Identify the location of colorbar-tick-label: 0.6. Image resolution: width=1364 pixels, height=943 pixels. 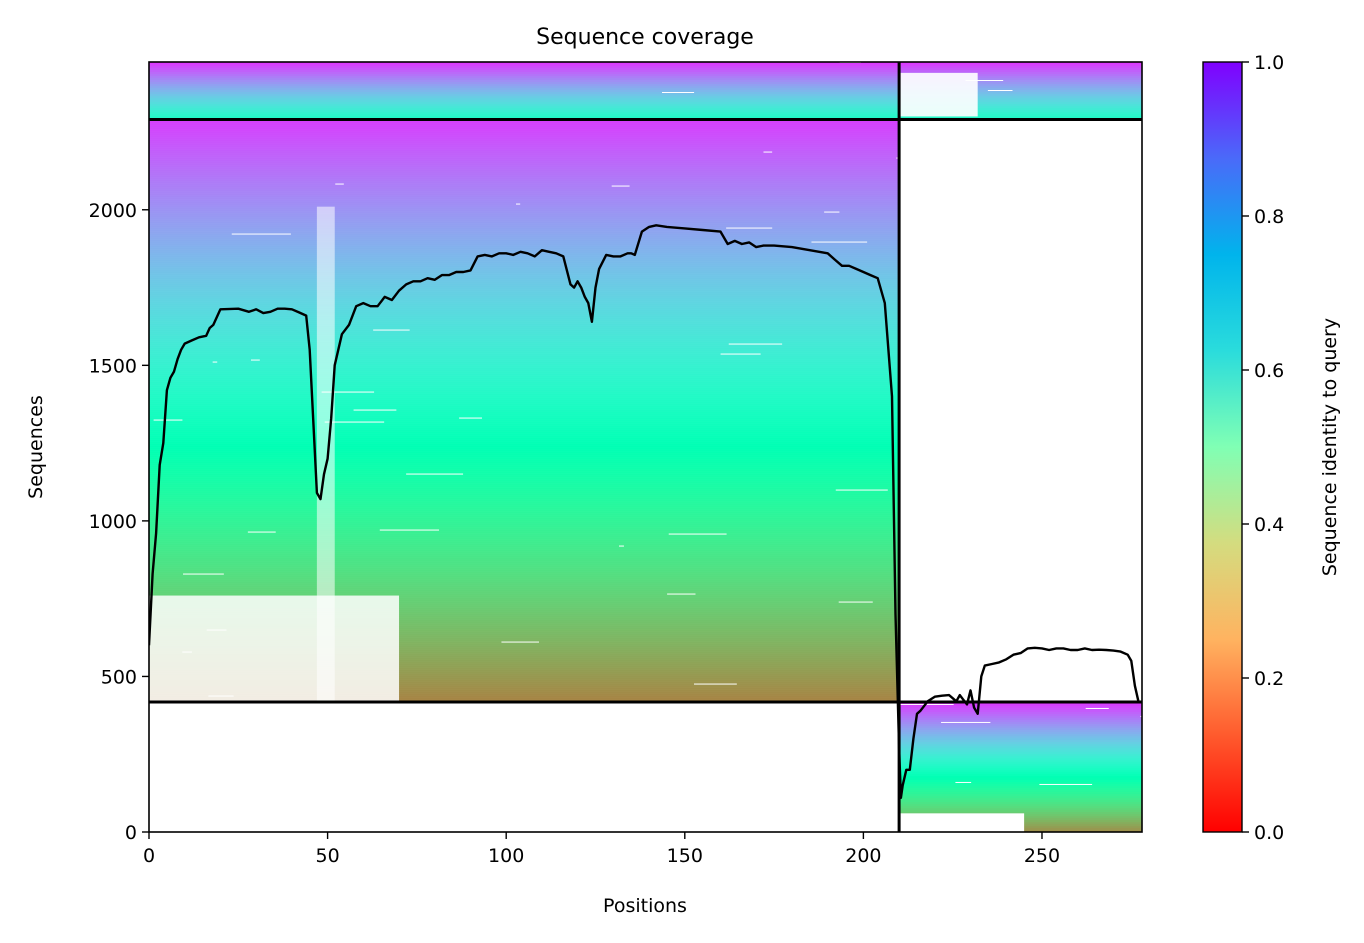
(1269, 371).